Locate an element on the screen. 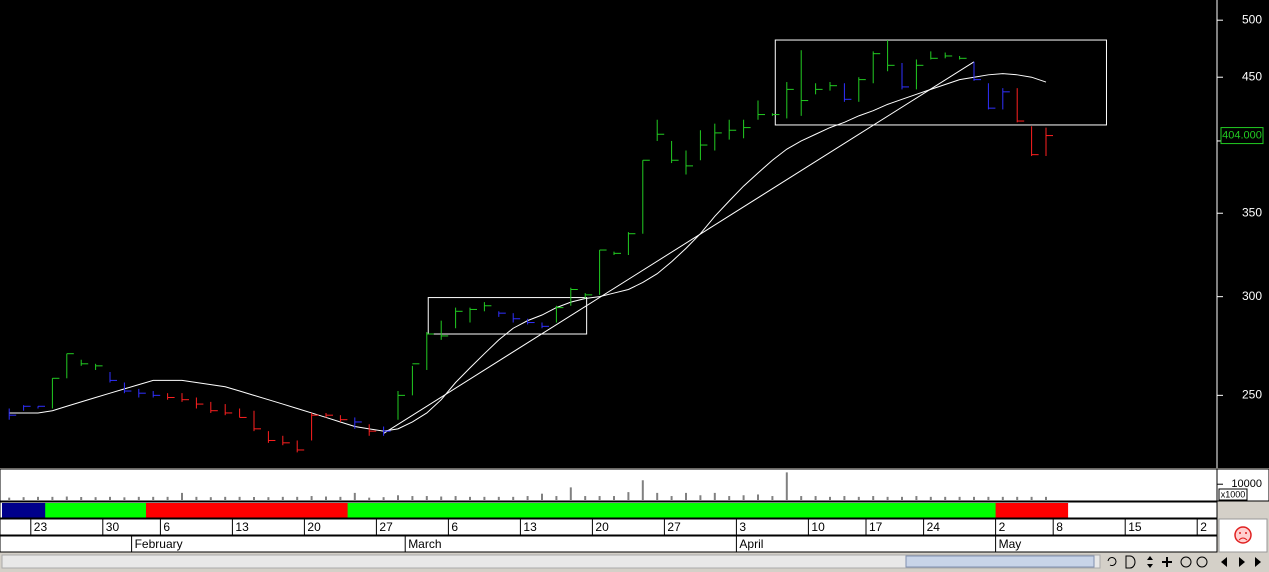 Image resolution: width=1269 pixels, height=572 pixels. tool-zoom-in is located at coordinates (1202, 562).